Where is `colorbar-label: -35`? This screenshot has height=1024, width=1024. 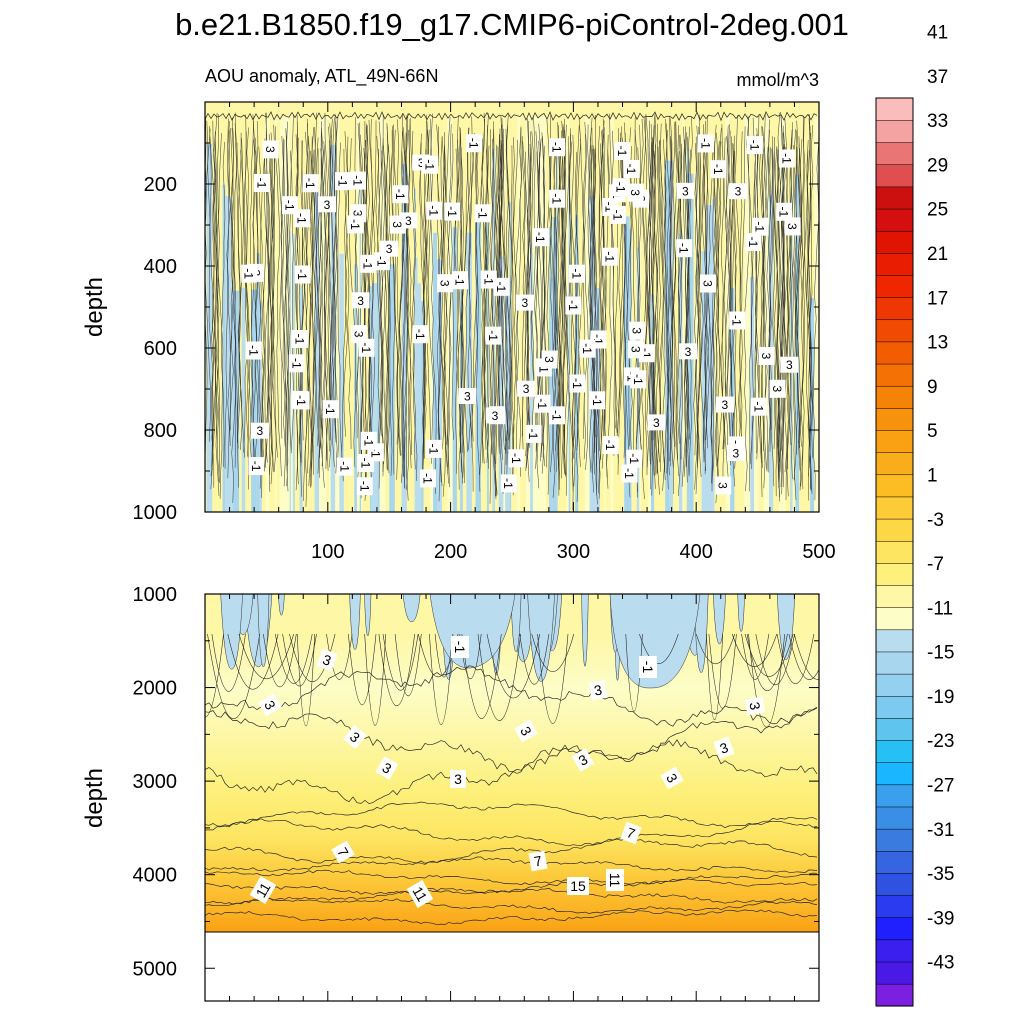
colorbar-label: -35 is located at coordinates (940, 874).